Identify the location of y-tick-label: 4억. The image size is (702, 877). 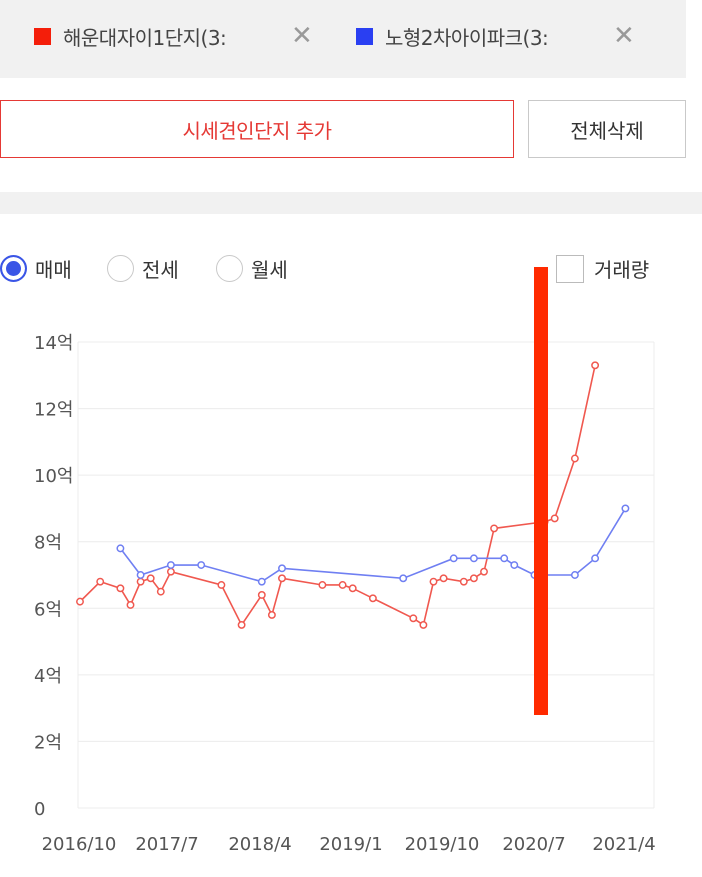
(48, 676).